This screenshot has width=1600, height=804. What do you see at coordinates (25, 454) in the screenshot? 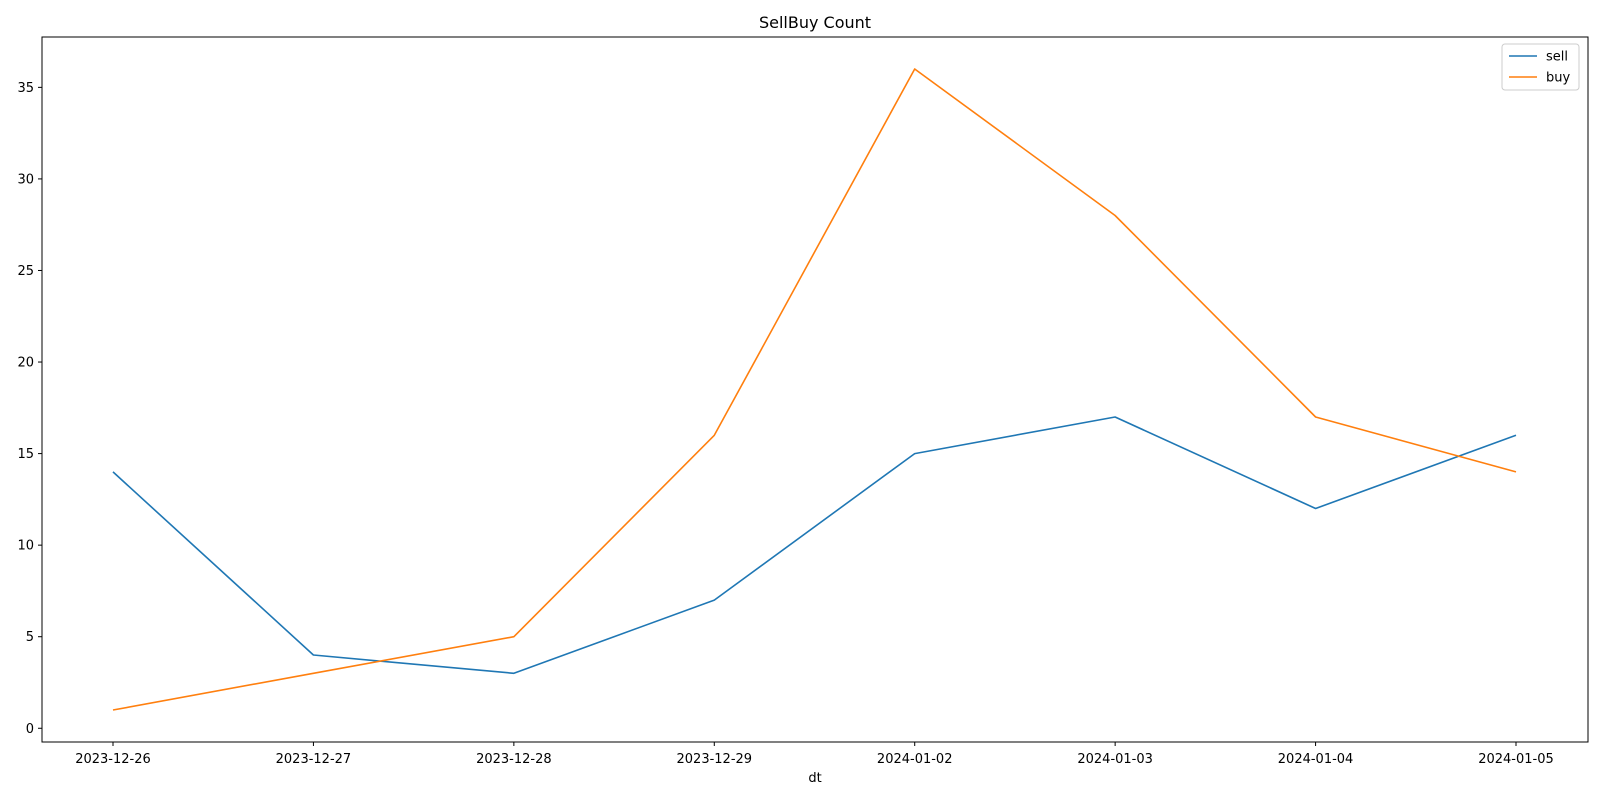
I see `y-tick-label: 15` at bounding box center [25, 454].